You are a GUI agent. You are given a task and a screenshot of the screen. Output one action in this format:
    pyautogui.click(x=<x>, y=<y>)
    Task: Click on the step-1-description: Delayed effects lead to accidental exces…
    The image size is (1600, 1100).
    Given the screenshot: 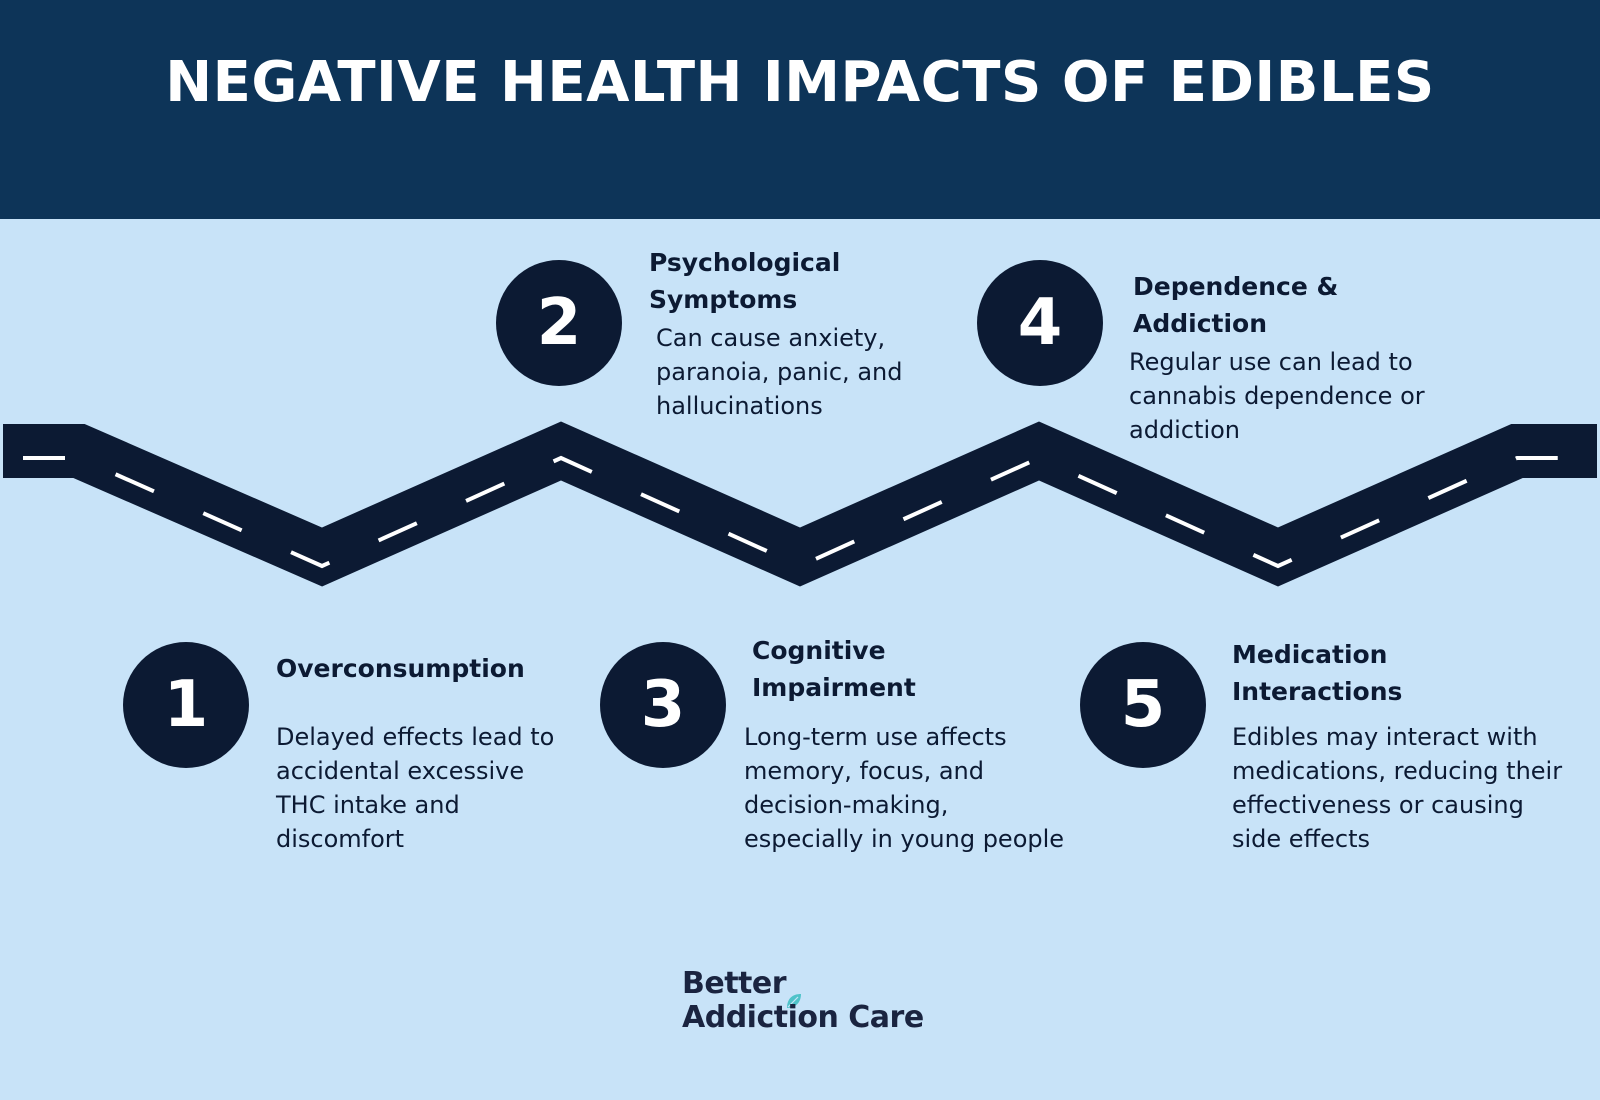 What is the action you would take?
    pyautogui.click(x=415, y=788)
    